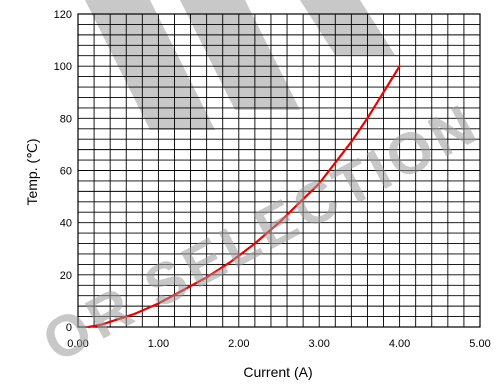 The height and width of the screenshot is (385, 497). Describe the element at coordinates (66, 224) in the screenshot. I see `y-tick-label: 40` at that location.